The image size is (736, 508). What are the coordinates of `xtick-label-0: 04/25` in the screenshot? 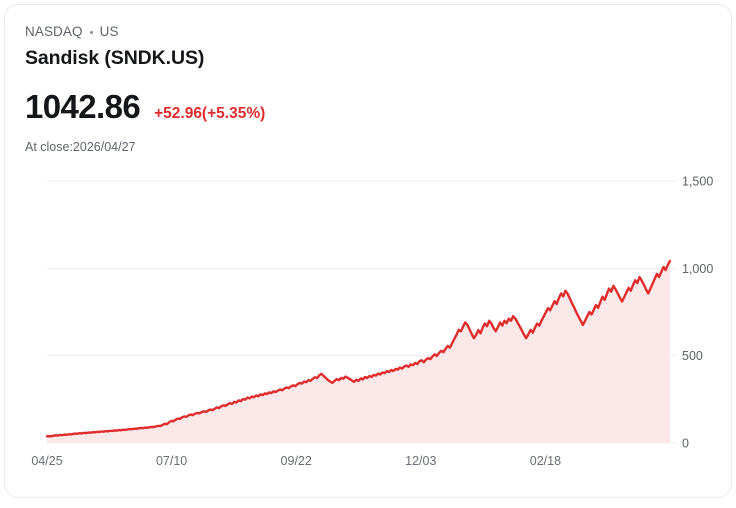 It's located at (46, 461).